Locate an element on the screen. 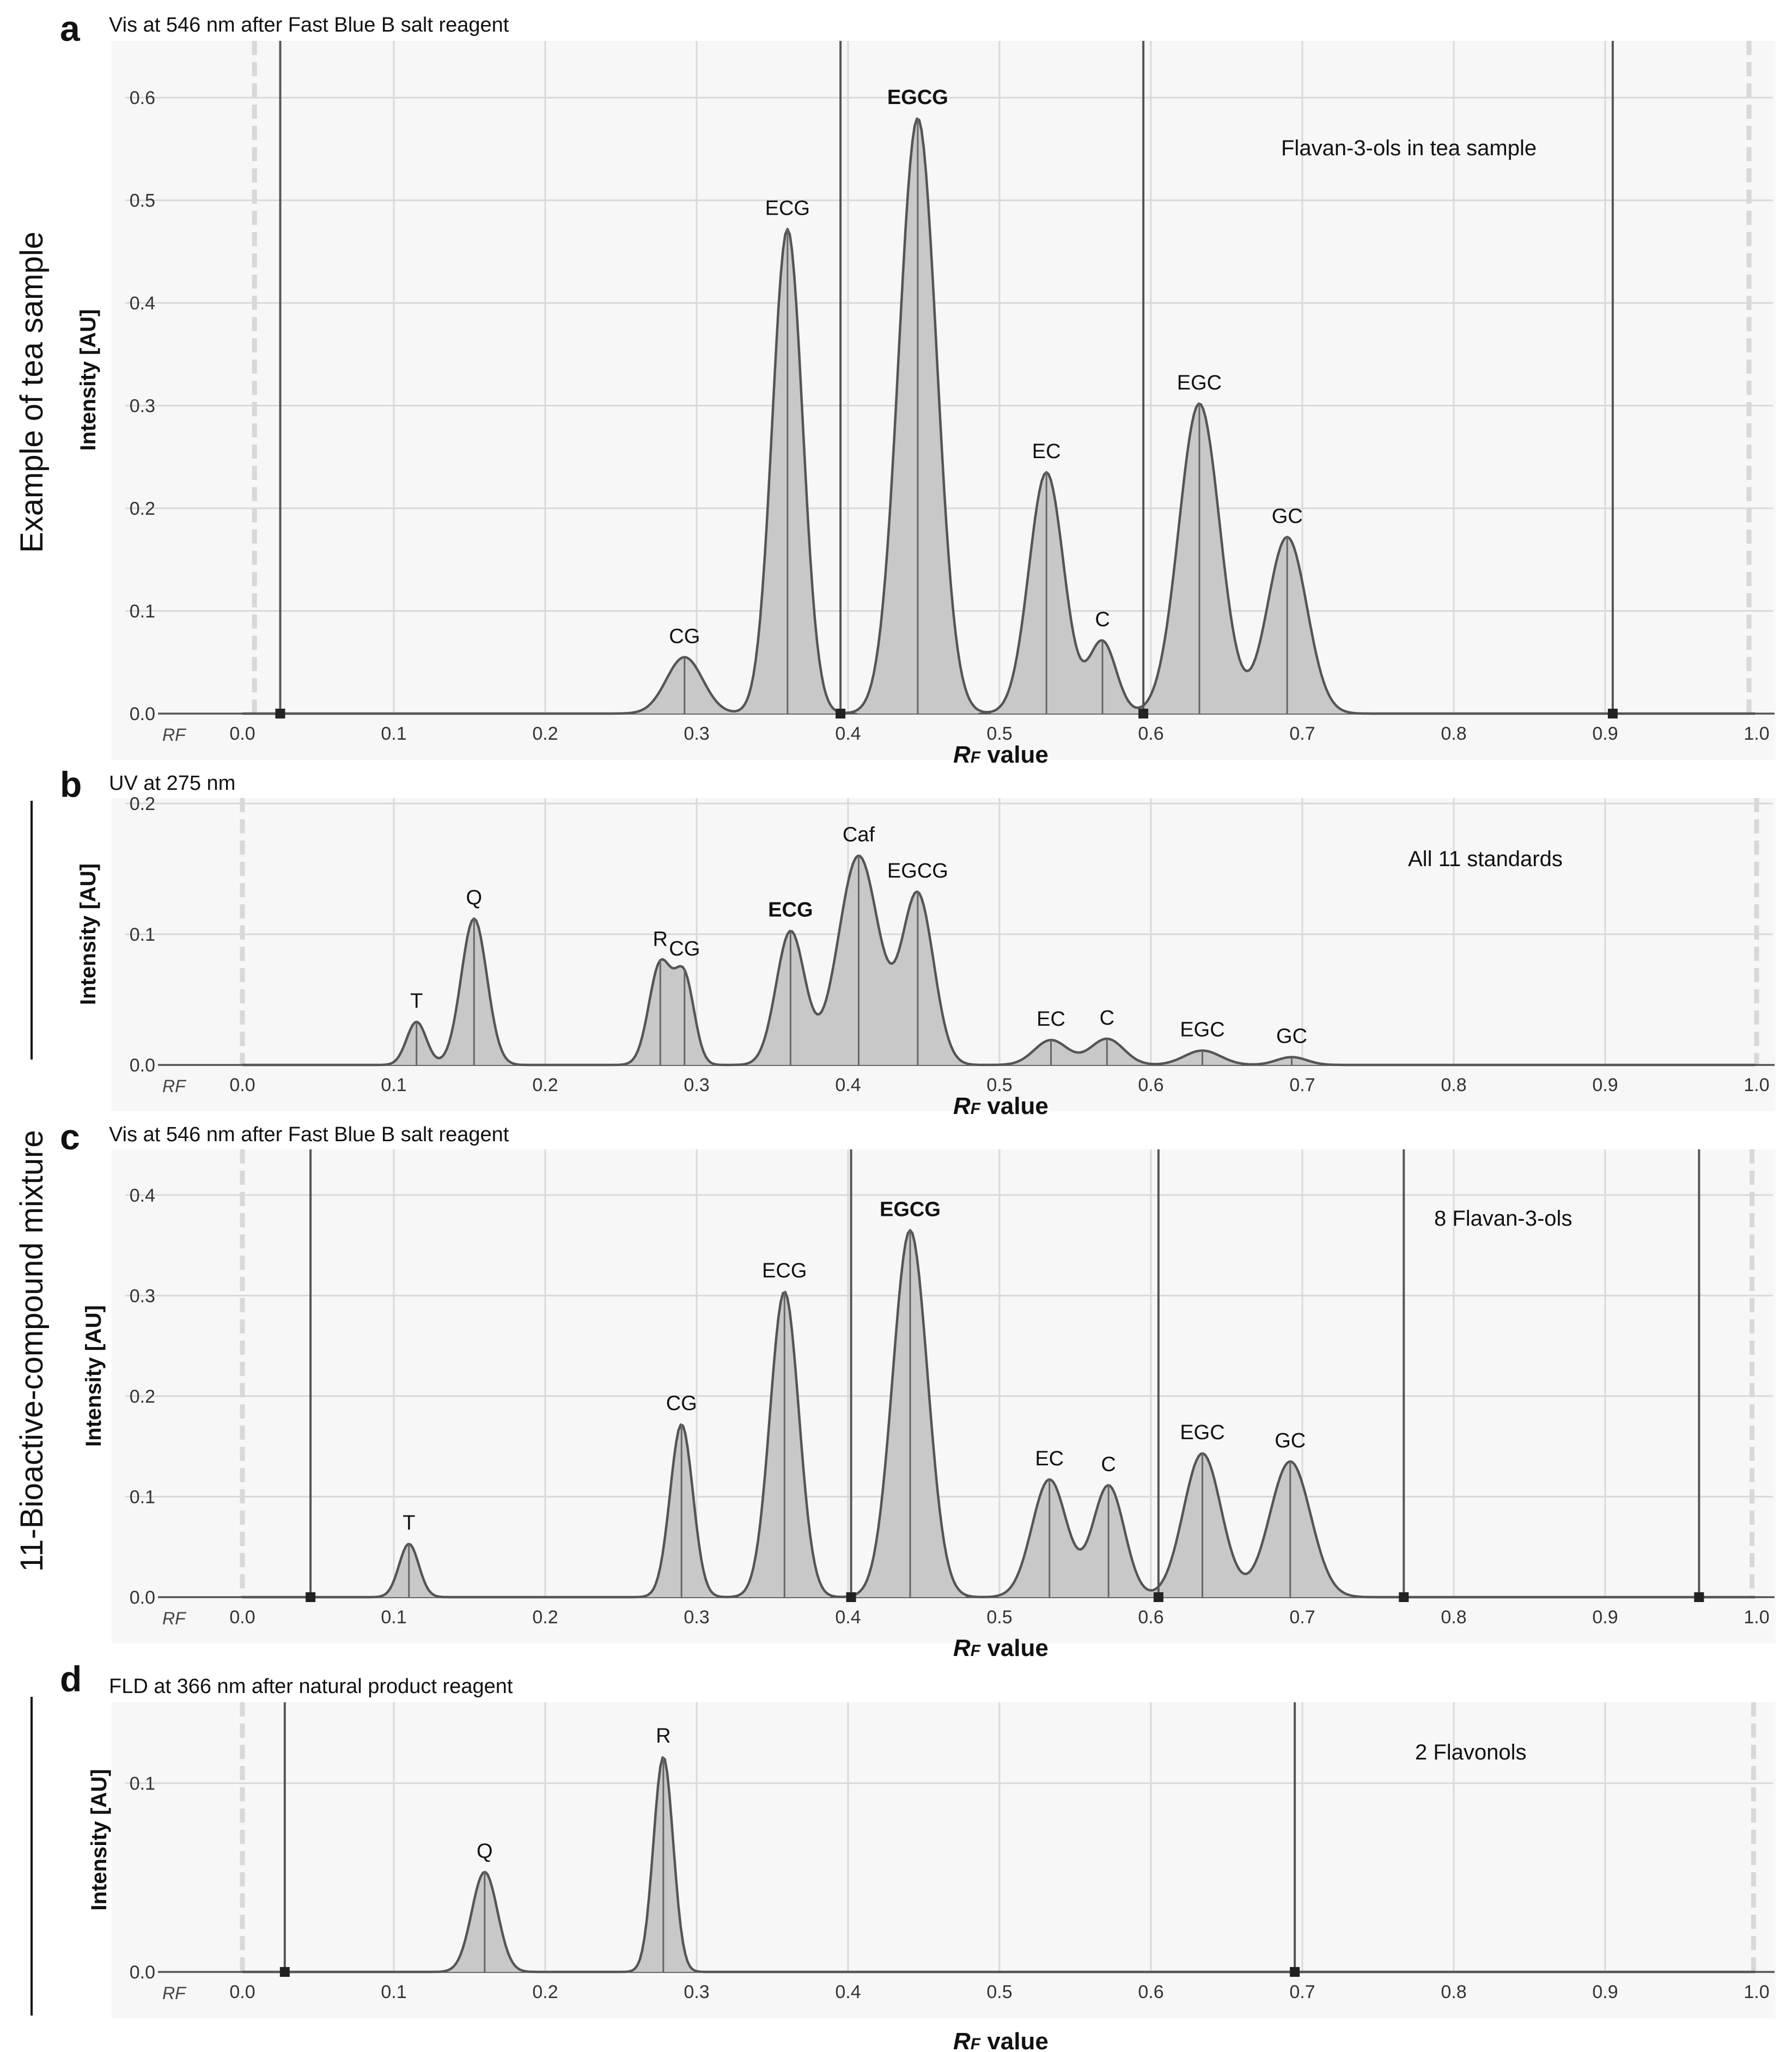 This screenshot has width=1792, height=2052. peak-area is located at coordinates (1103, 620).